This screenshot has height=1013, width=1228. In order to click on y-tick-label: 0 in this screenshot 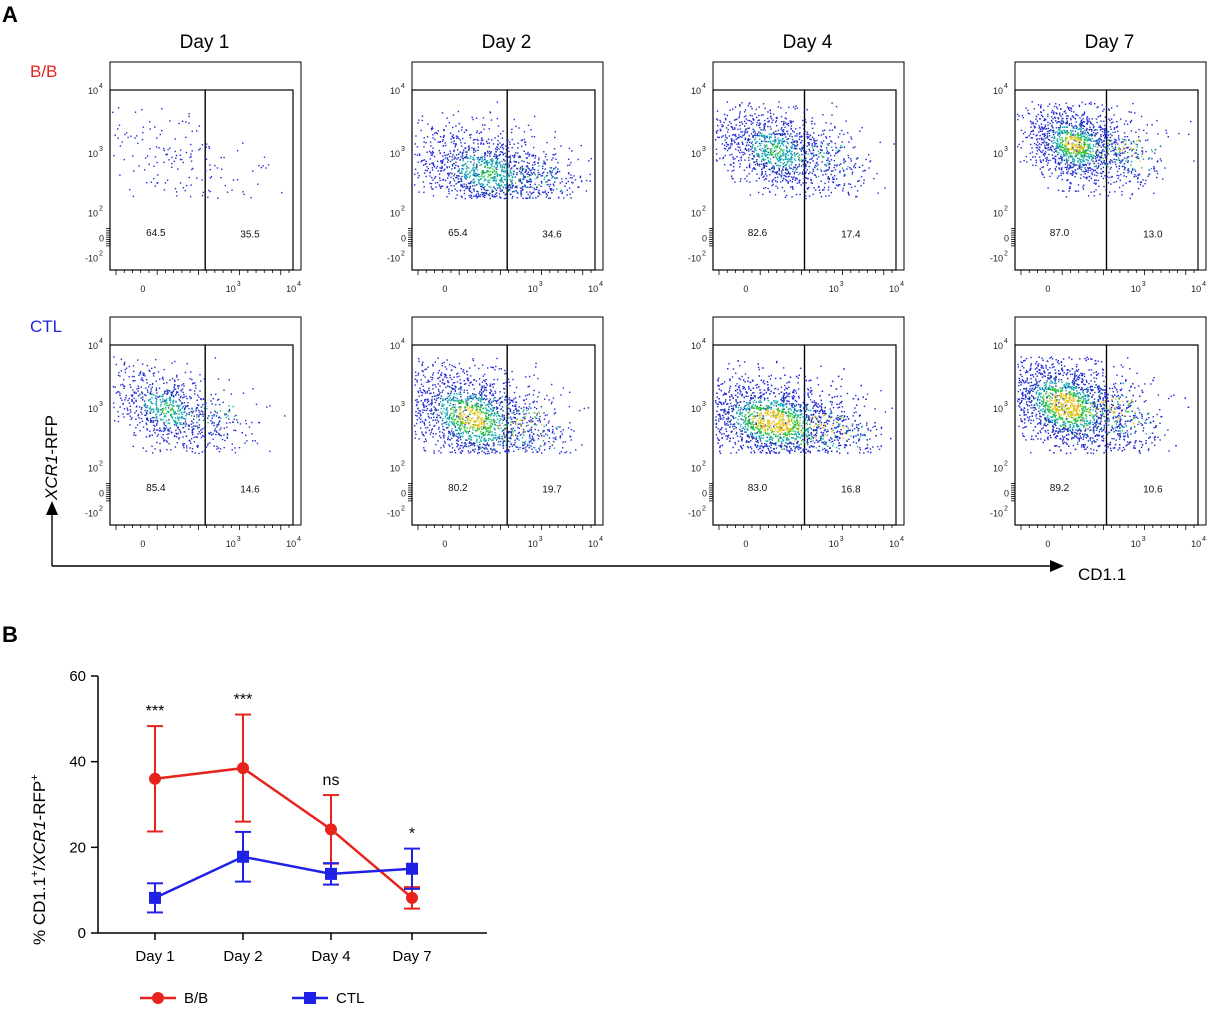, I will do `click(101, 239)`.